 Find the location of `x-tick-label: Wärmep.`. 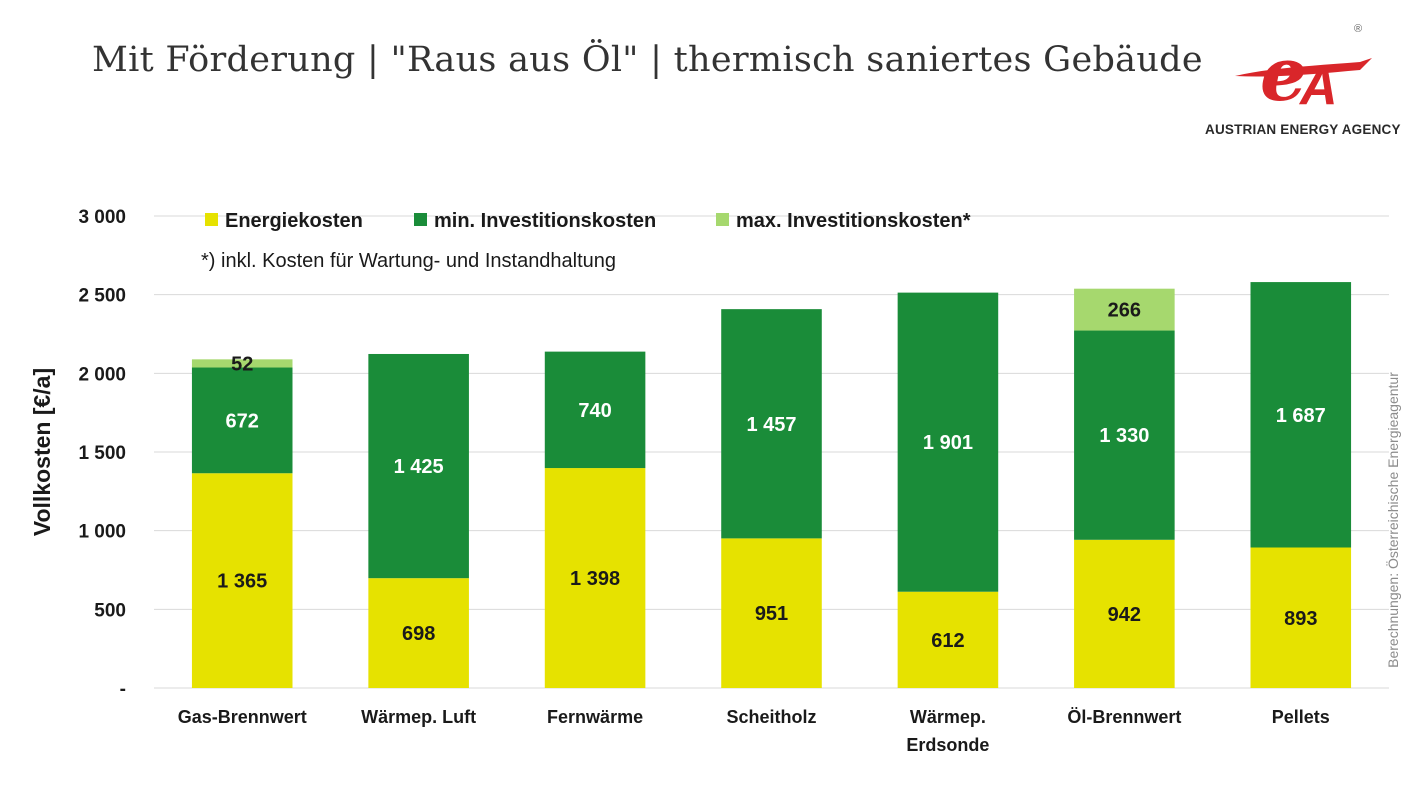

x-tick-label: Wärmep. is located at coordinates (948, 717).